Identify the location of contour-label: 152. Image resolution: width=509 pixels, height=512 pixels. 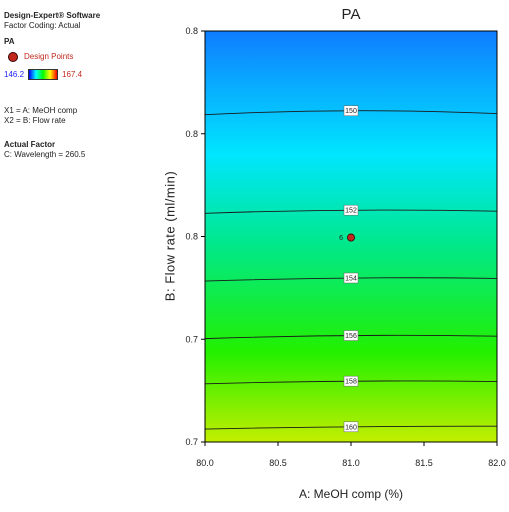
(351, 211).